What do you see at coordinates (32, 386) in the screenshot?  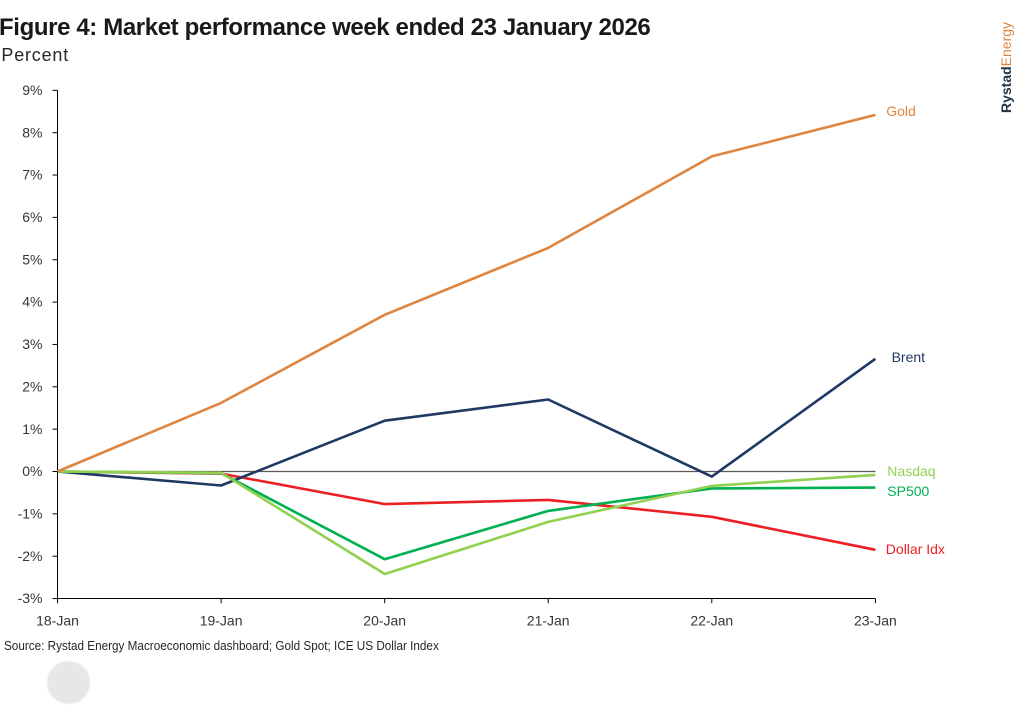 I see `svg-text: 2%` at bounding box center [32, 386].